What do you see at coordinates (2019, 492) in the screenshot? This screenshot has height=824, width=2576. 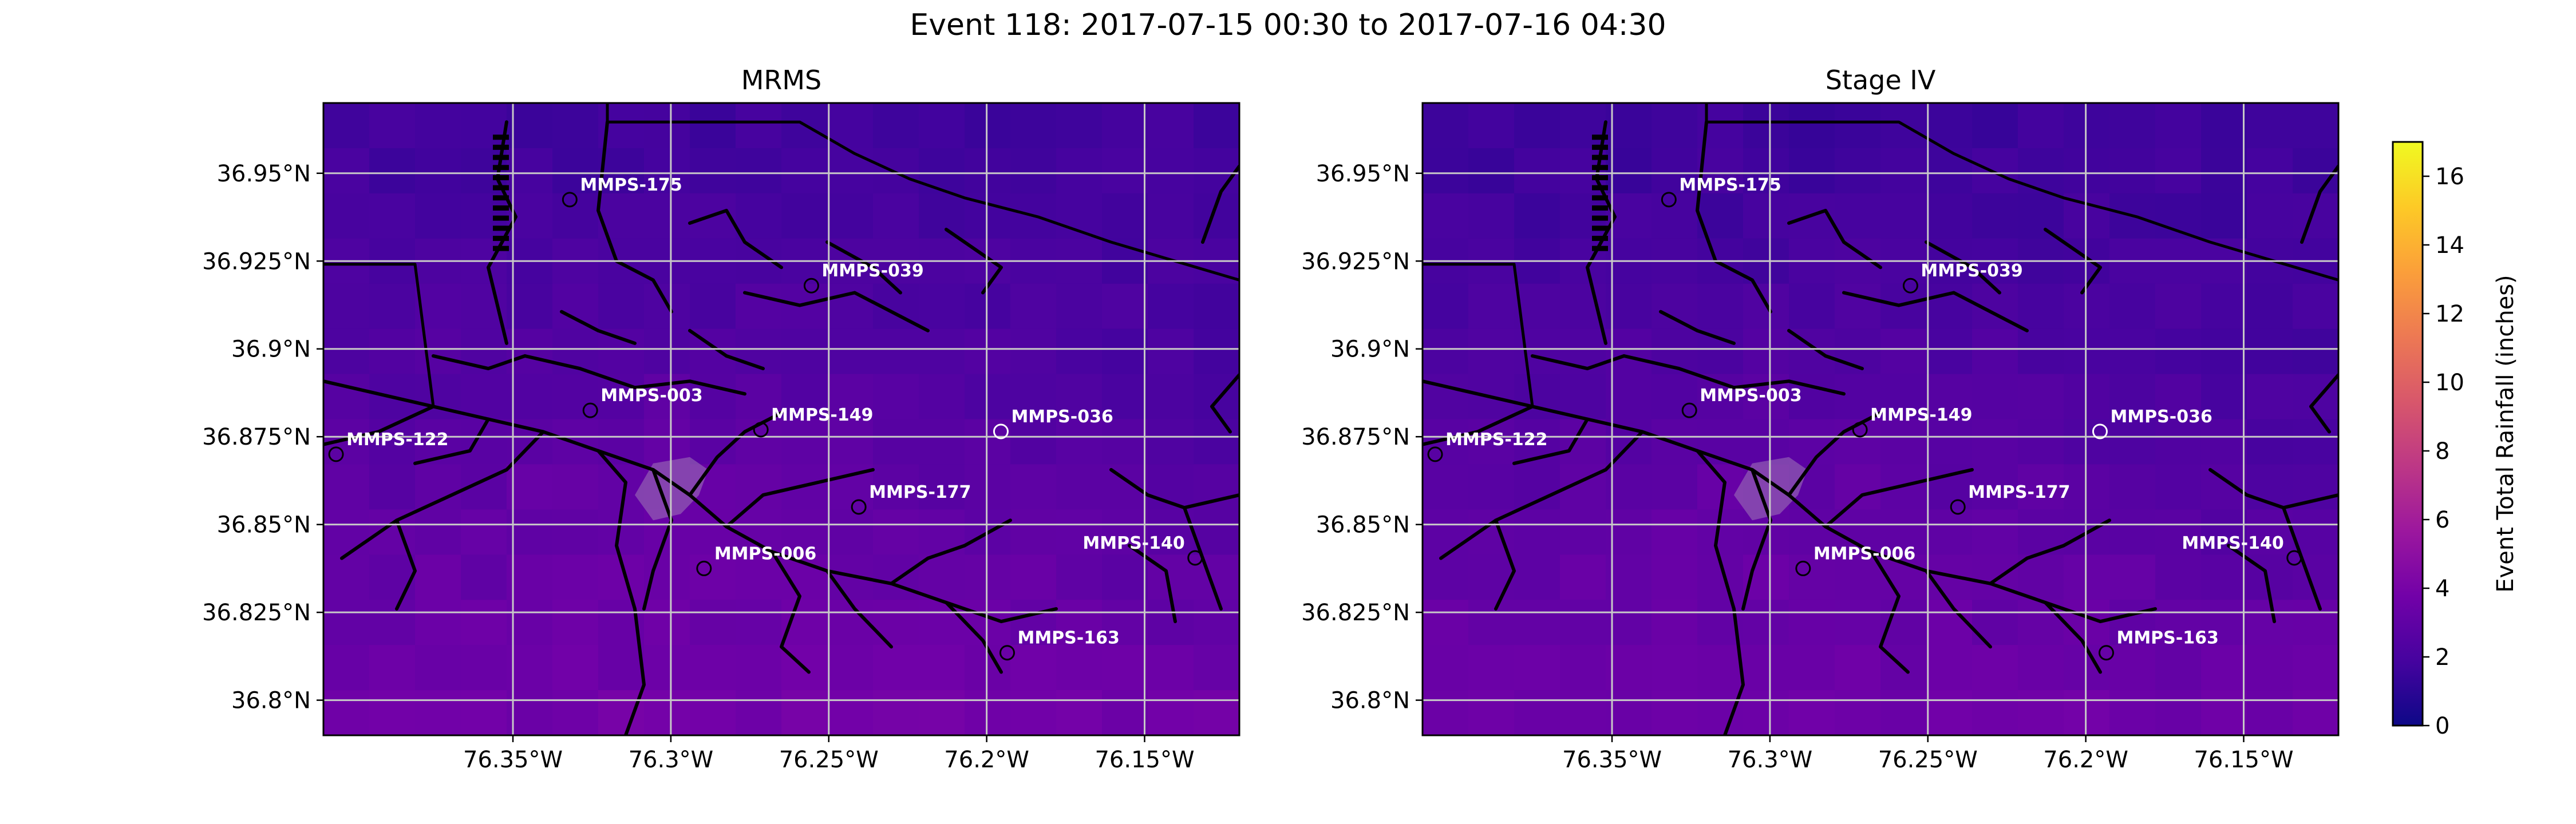 I see `station-label: MMPS-177` at bounding box center [2019, 492].